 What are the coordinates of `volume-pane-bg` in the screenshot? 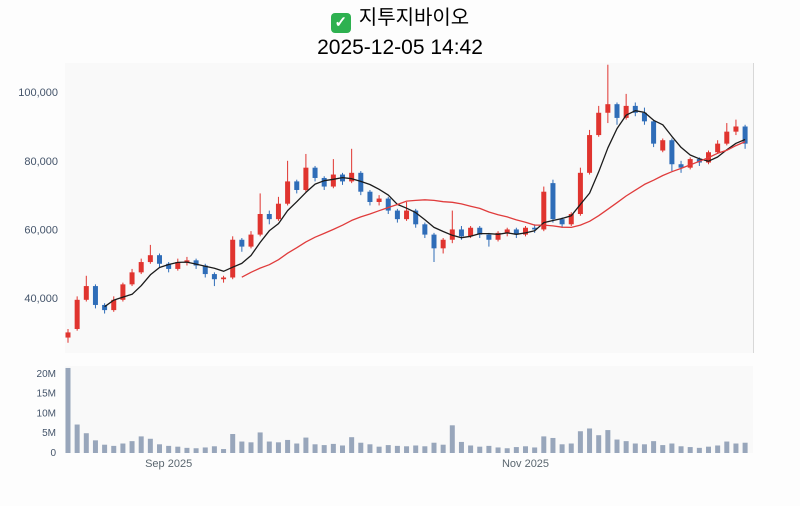 It's located at (409, 409).